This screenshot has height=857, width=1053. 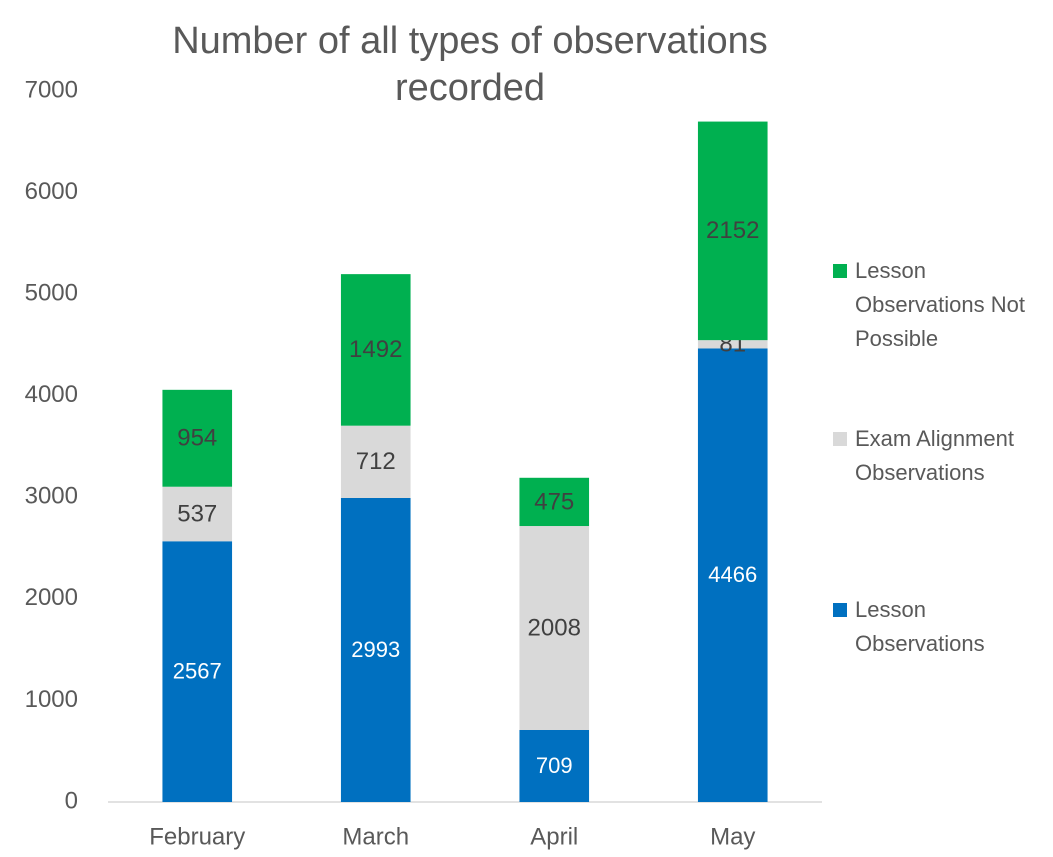 I want to click on y-tick-label: 1000, so click(x=51, y=699).